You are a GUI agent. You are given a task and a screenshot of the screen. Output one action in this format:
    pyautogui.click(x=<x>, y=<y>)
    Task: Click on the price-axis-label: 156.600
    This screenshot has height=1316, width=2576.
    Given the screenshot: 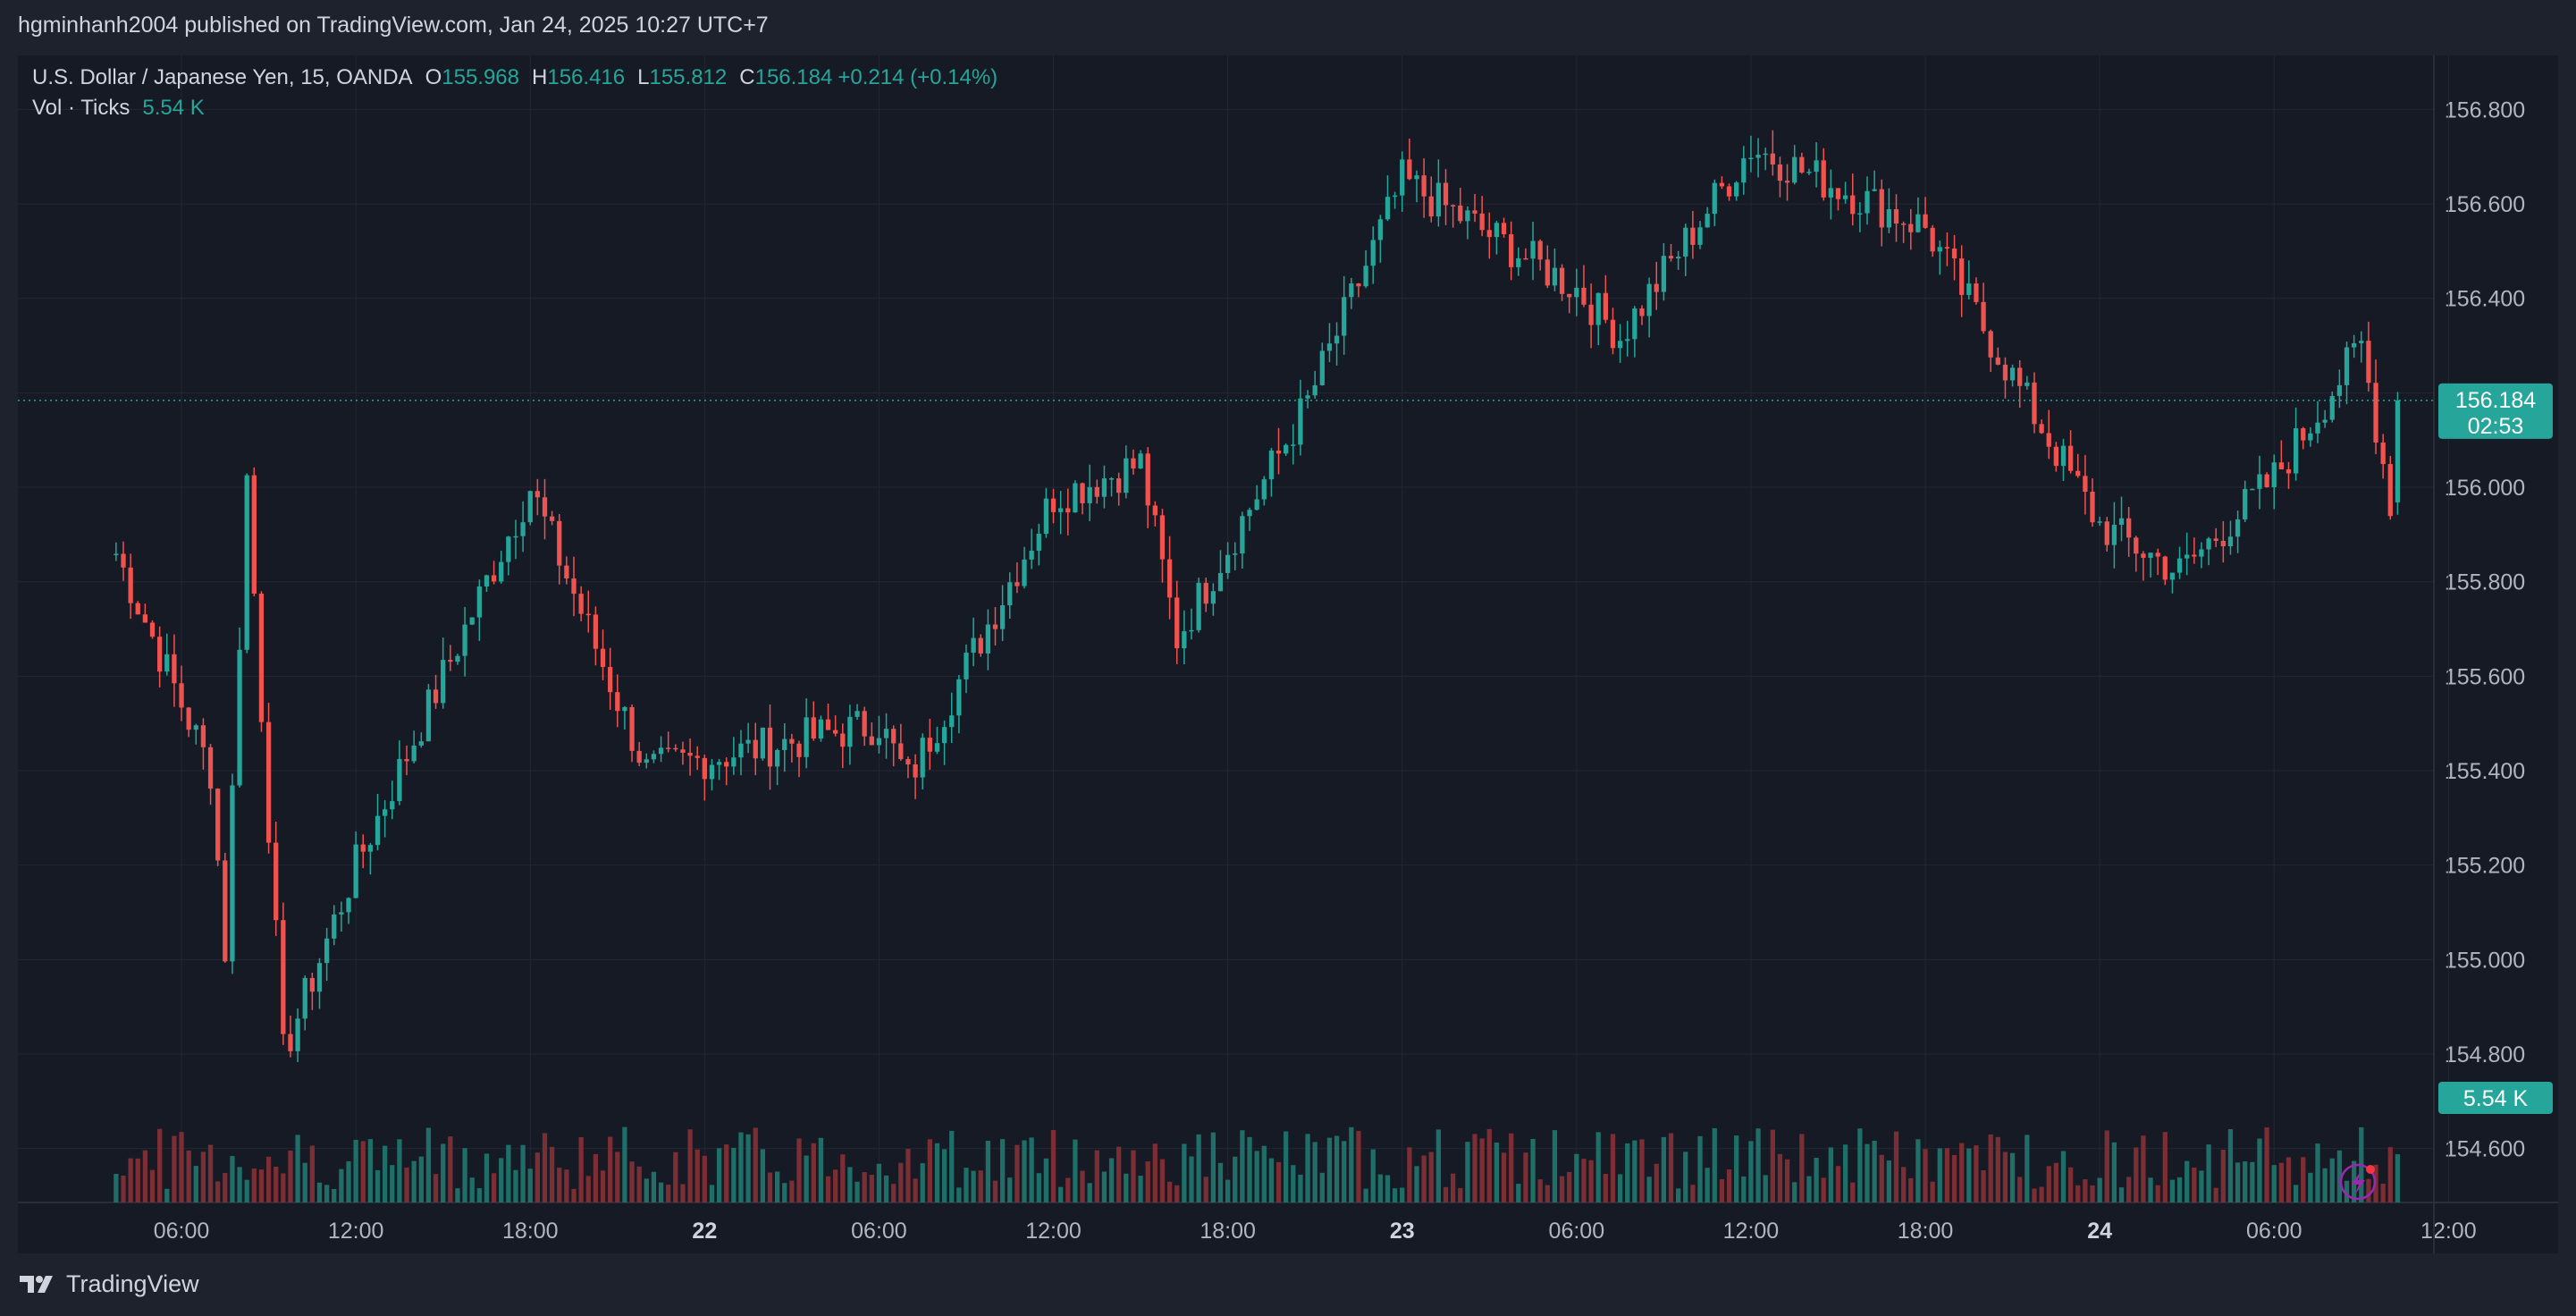 What is the action you would take?
    pyautogui.click(x=2485, y=204)
    